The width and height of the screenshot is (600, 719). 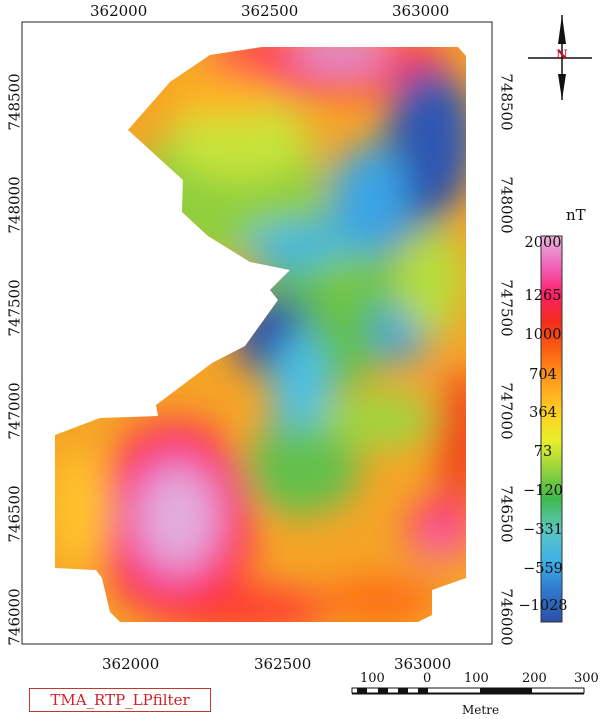 I want to click on y-tick-left: 748000, so click(x=14, y=205).